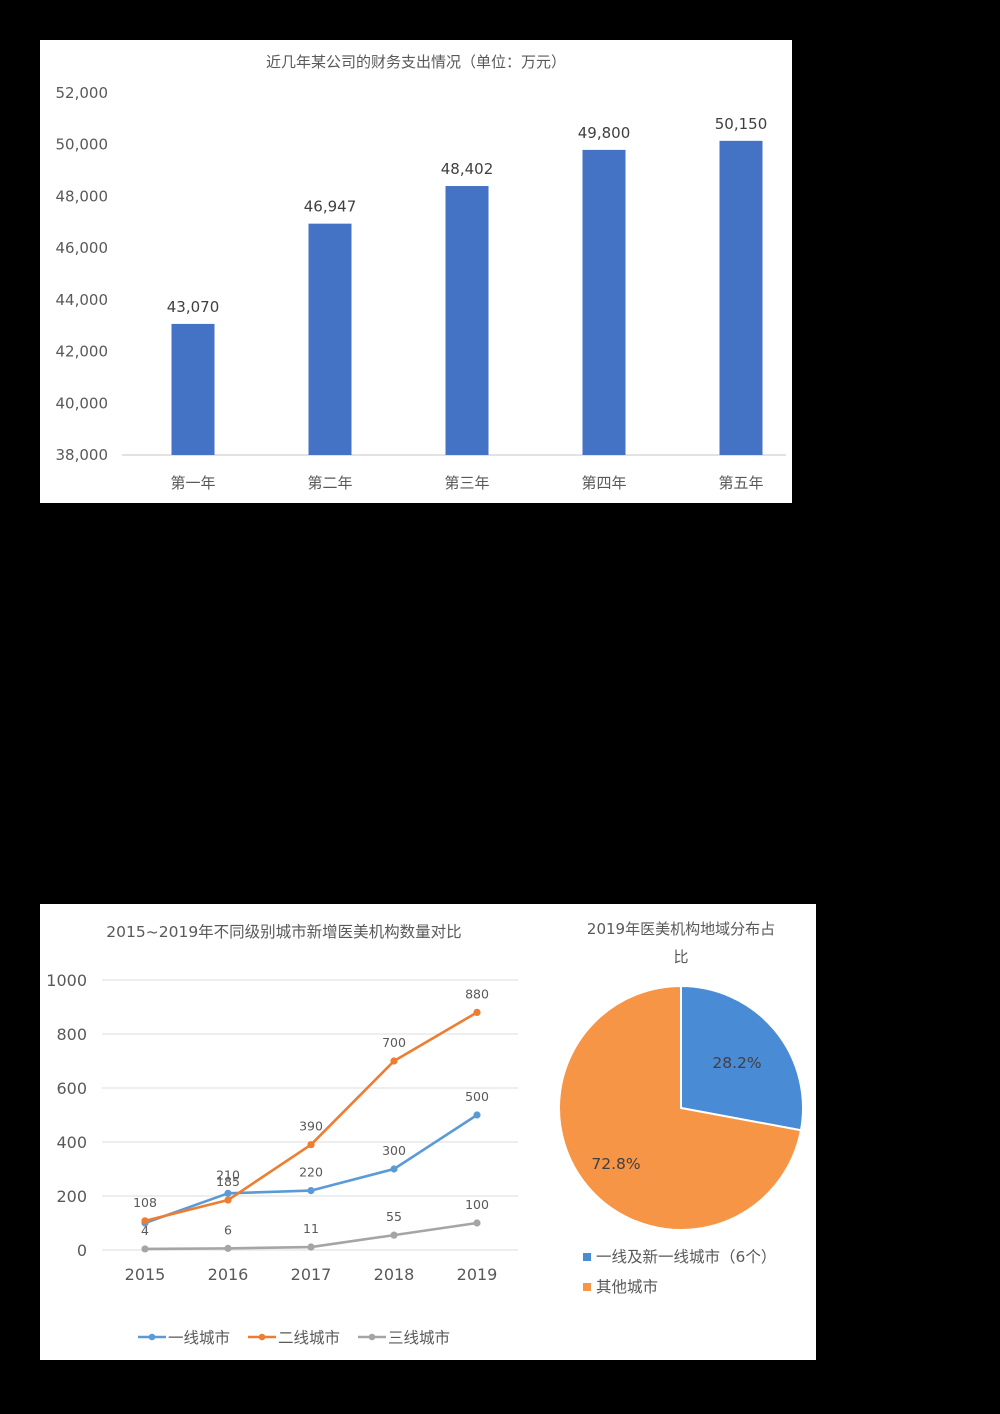  I want to click on line-chart-legend: 一线城市 二线城市 三线城市, so click(294, 1338).